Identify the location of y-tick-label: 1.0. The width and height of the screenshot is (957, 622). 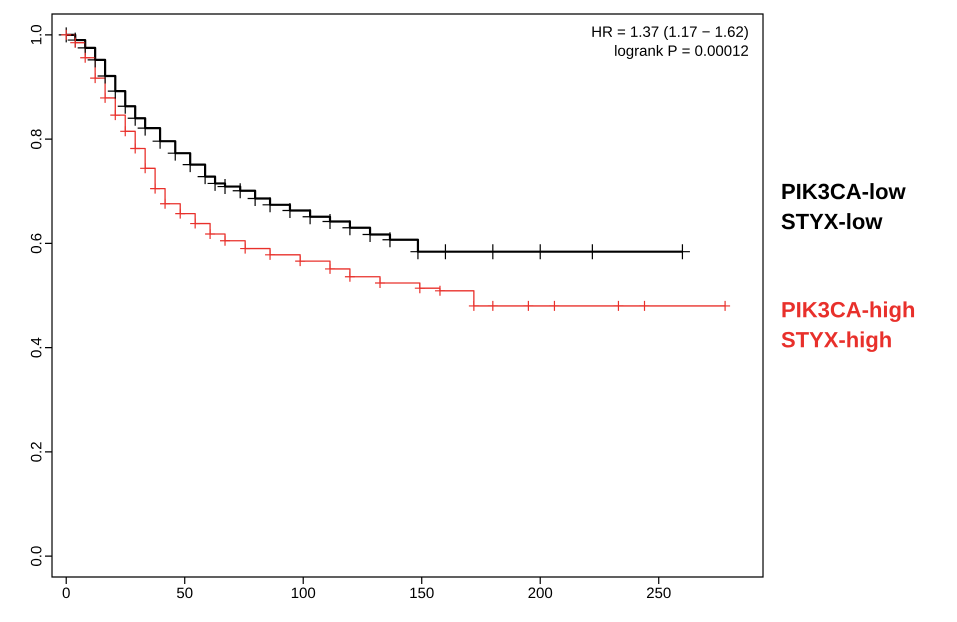
(36, 34).